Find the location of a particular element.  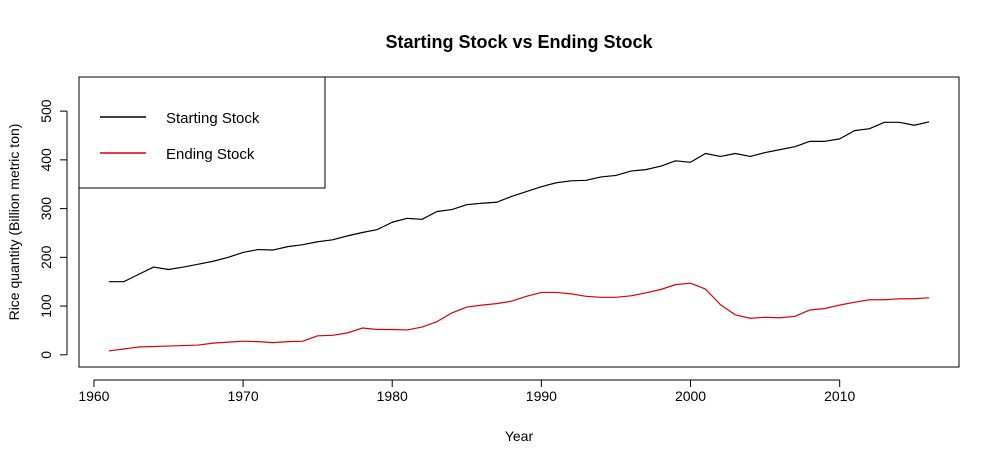

x-tick-label: 2010 is located at coordinates (839, 396).